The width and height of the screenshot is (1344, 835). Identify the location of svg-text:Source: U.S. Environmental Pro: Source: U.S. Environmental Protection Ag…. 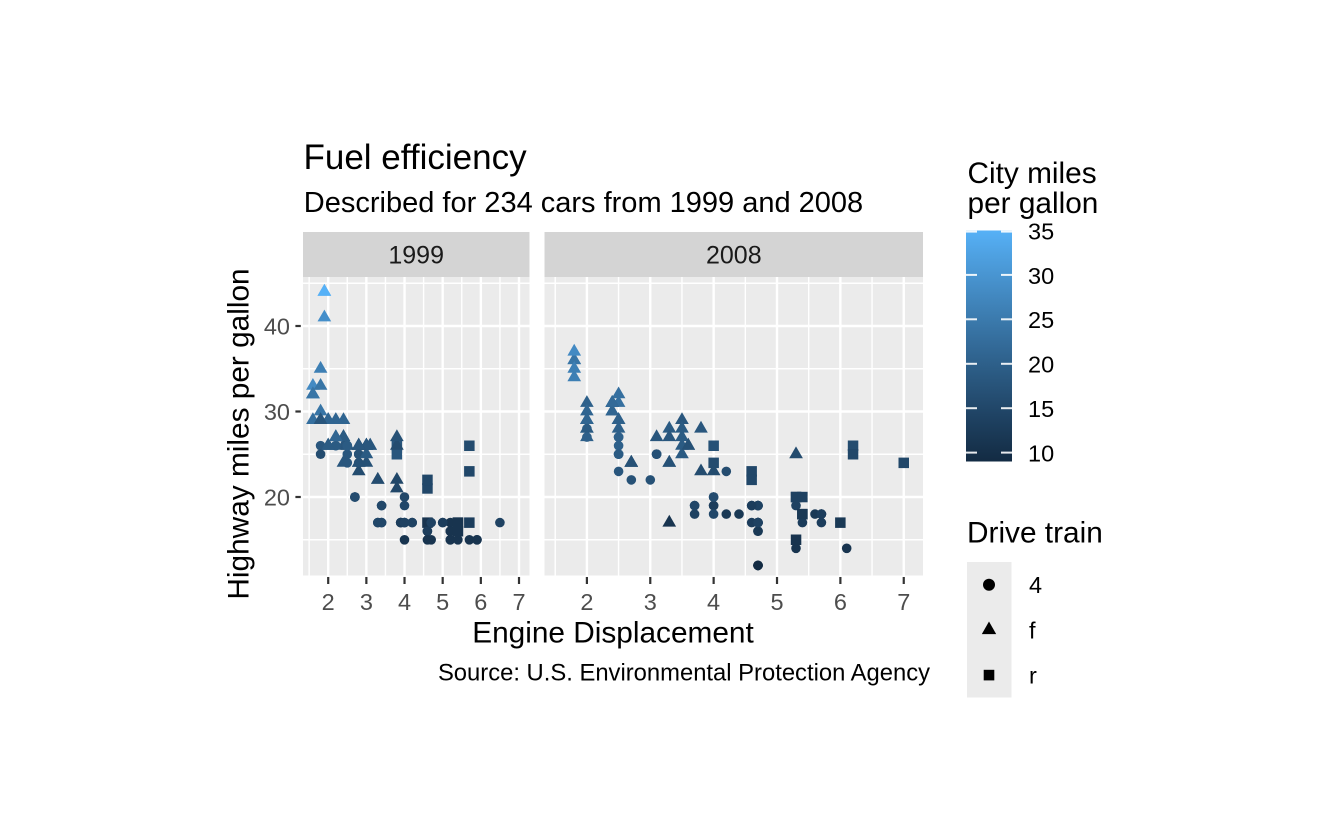
(684, 673).